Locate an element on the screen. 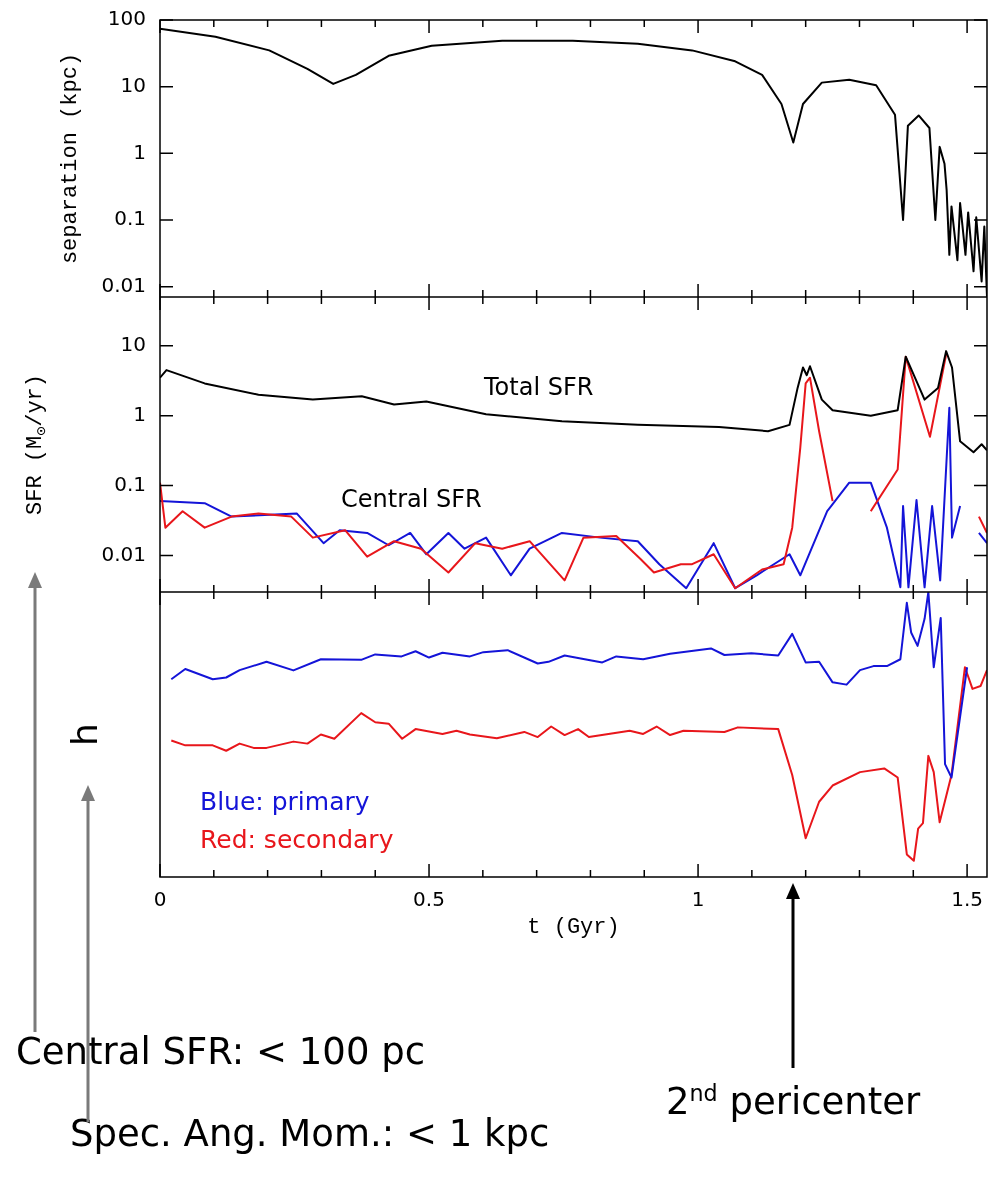  y-axis-title: separation (kpc) is located at coordinates (70, 158).